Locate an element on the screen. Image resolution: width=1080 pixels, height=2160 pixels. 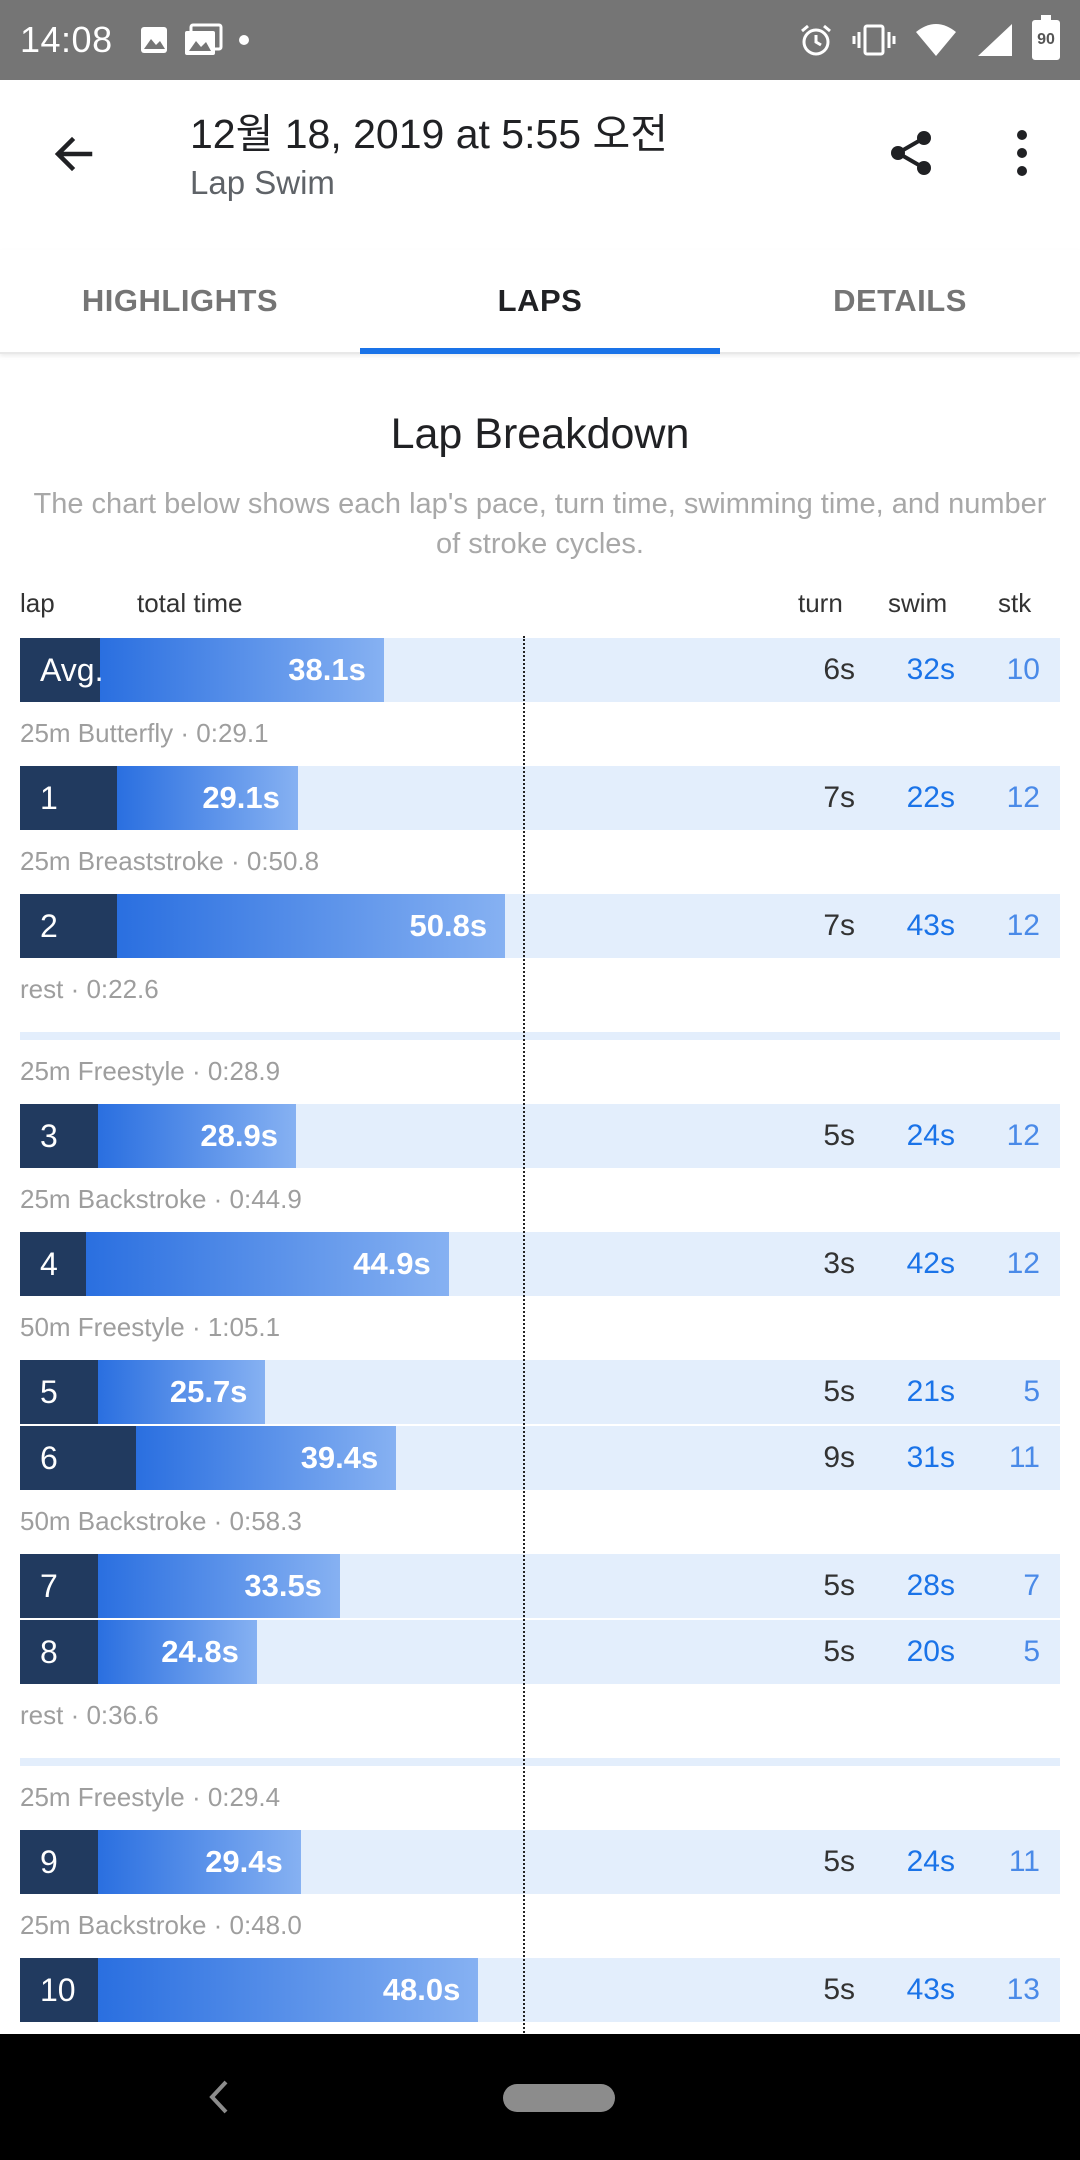
turn-time: 6s is located at coordinates (839, 669).